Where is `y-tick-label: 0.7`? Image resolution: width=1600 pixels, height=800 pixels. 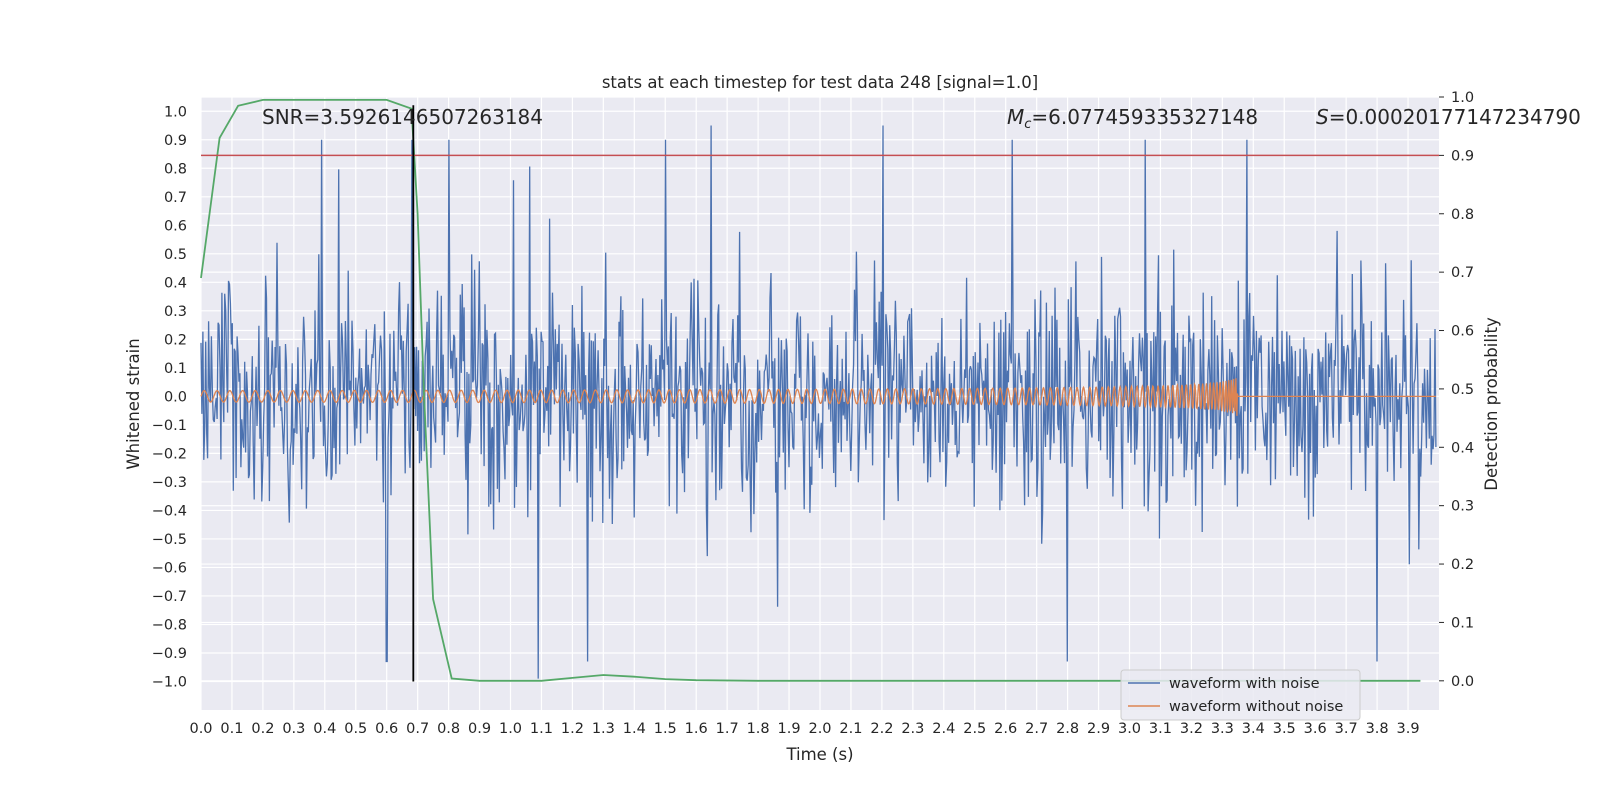
y-tick-label: 0.7 is located at coordinates (175, 198).